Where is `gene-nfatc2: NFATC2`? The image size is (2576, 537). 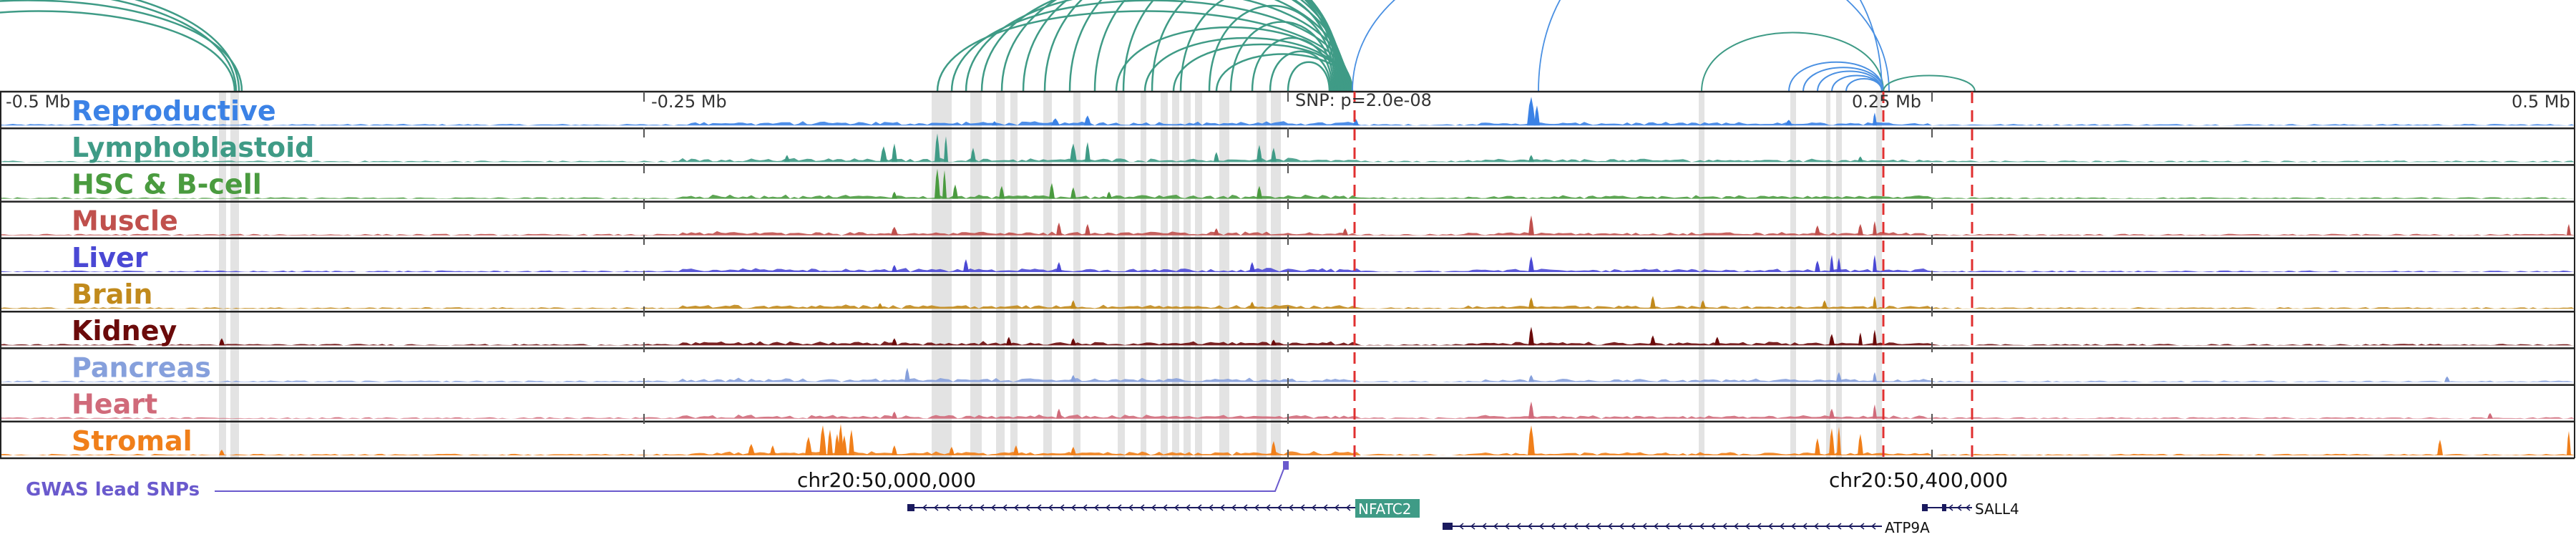
gene-nfatc2: NFATC2 is located at coordinates (1163, 508).